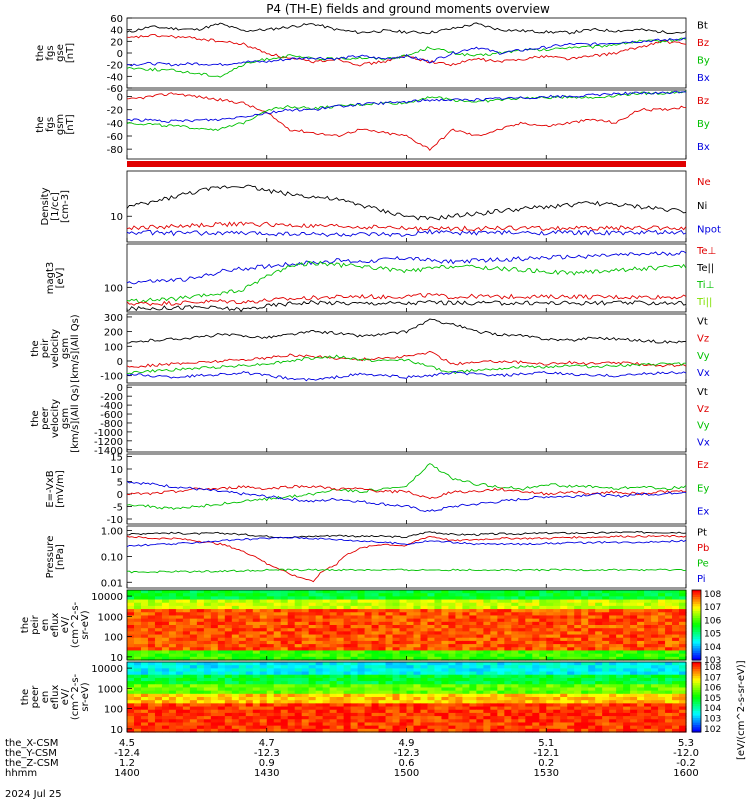  I want to click on x-axis-value: 1500, so click(406, 773).